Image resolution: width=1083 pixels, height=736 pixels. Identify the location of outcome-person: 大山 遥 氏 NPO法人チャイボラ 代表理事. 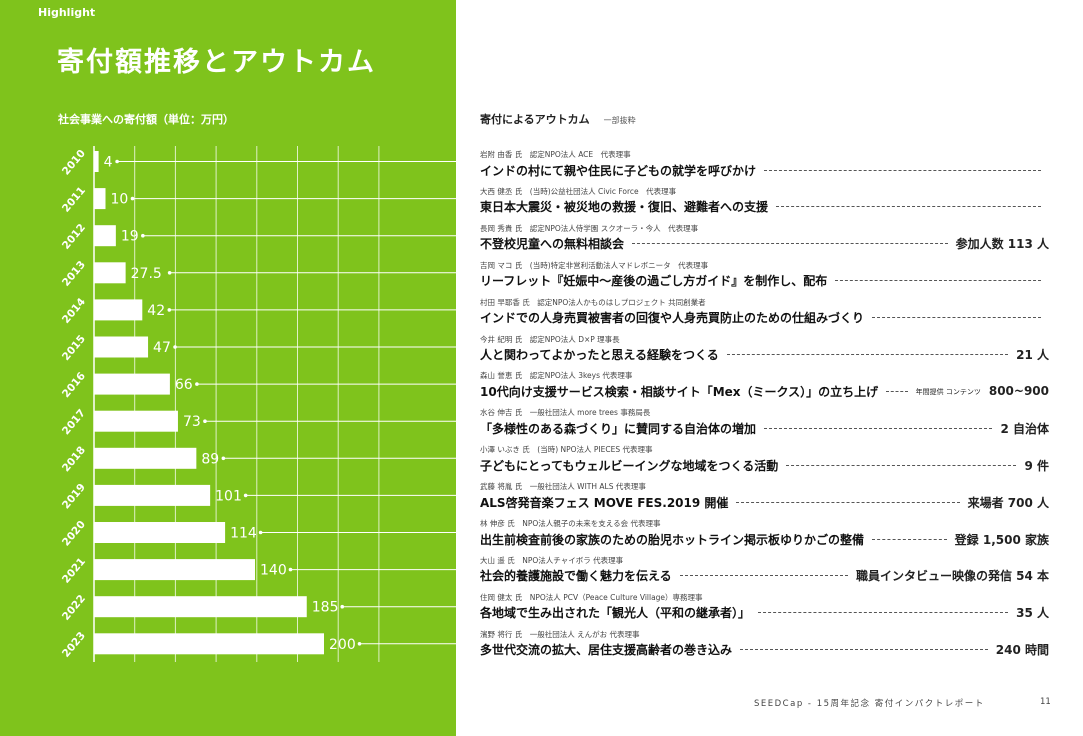
(552, 560).